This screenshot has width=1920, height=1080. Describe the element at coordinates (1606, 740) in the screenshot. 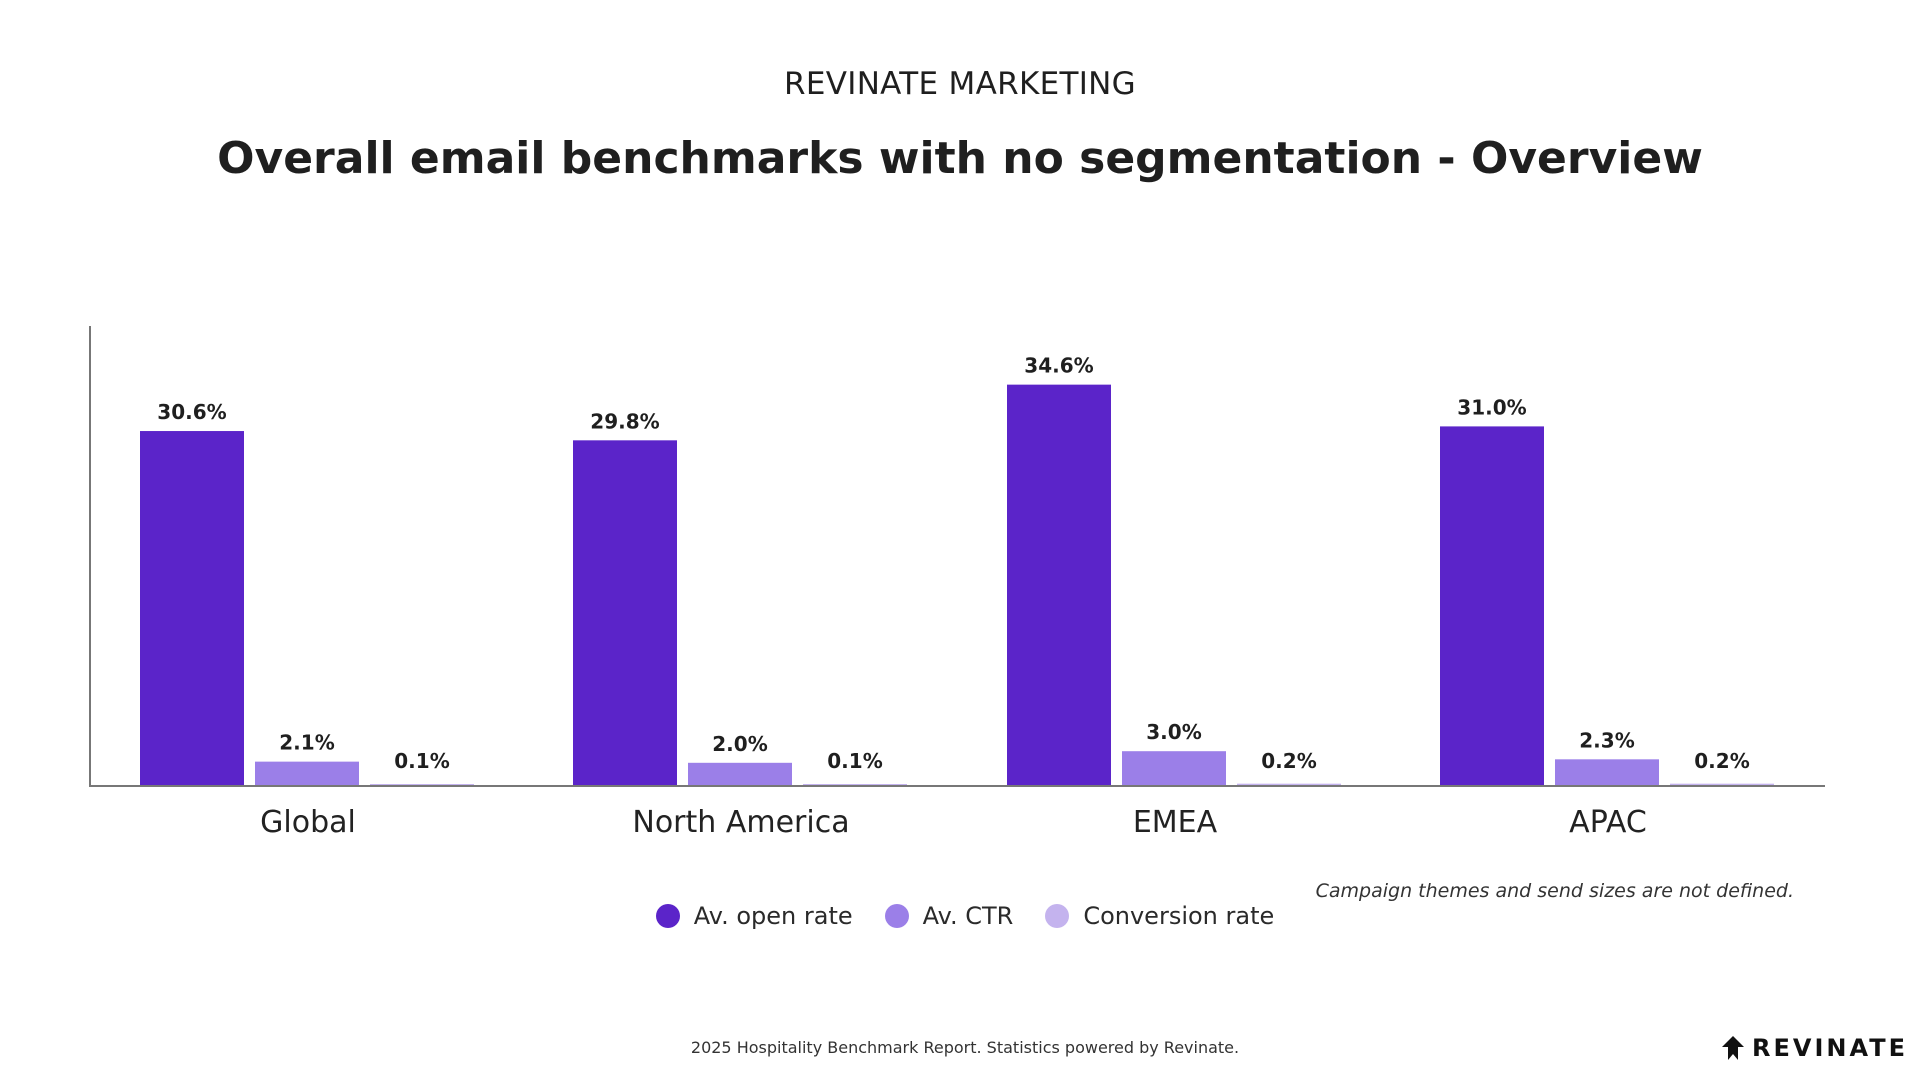

I see `data-label-av-ctr-apac: 2.3%` at that location.